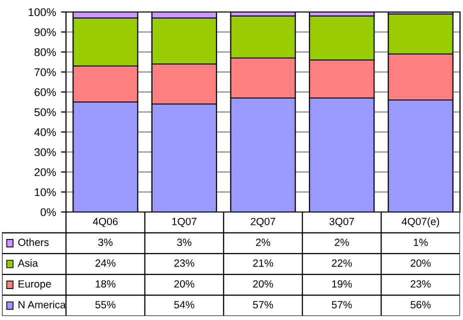 This screenshot has width=463, height=320. I want to click on y-tick-label: 70%, so click(45, 72).